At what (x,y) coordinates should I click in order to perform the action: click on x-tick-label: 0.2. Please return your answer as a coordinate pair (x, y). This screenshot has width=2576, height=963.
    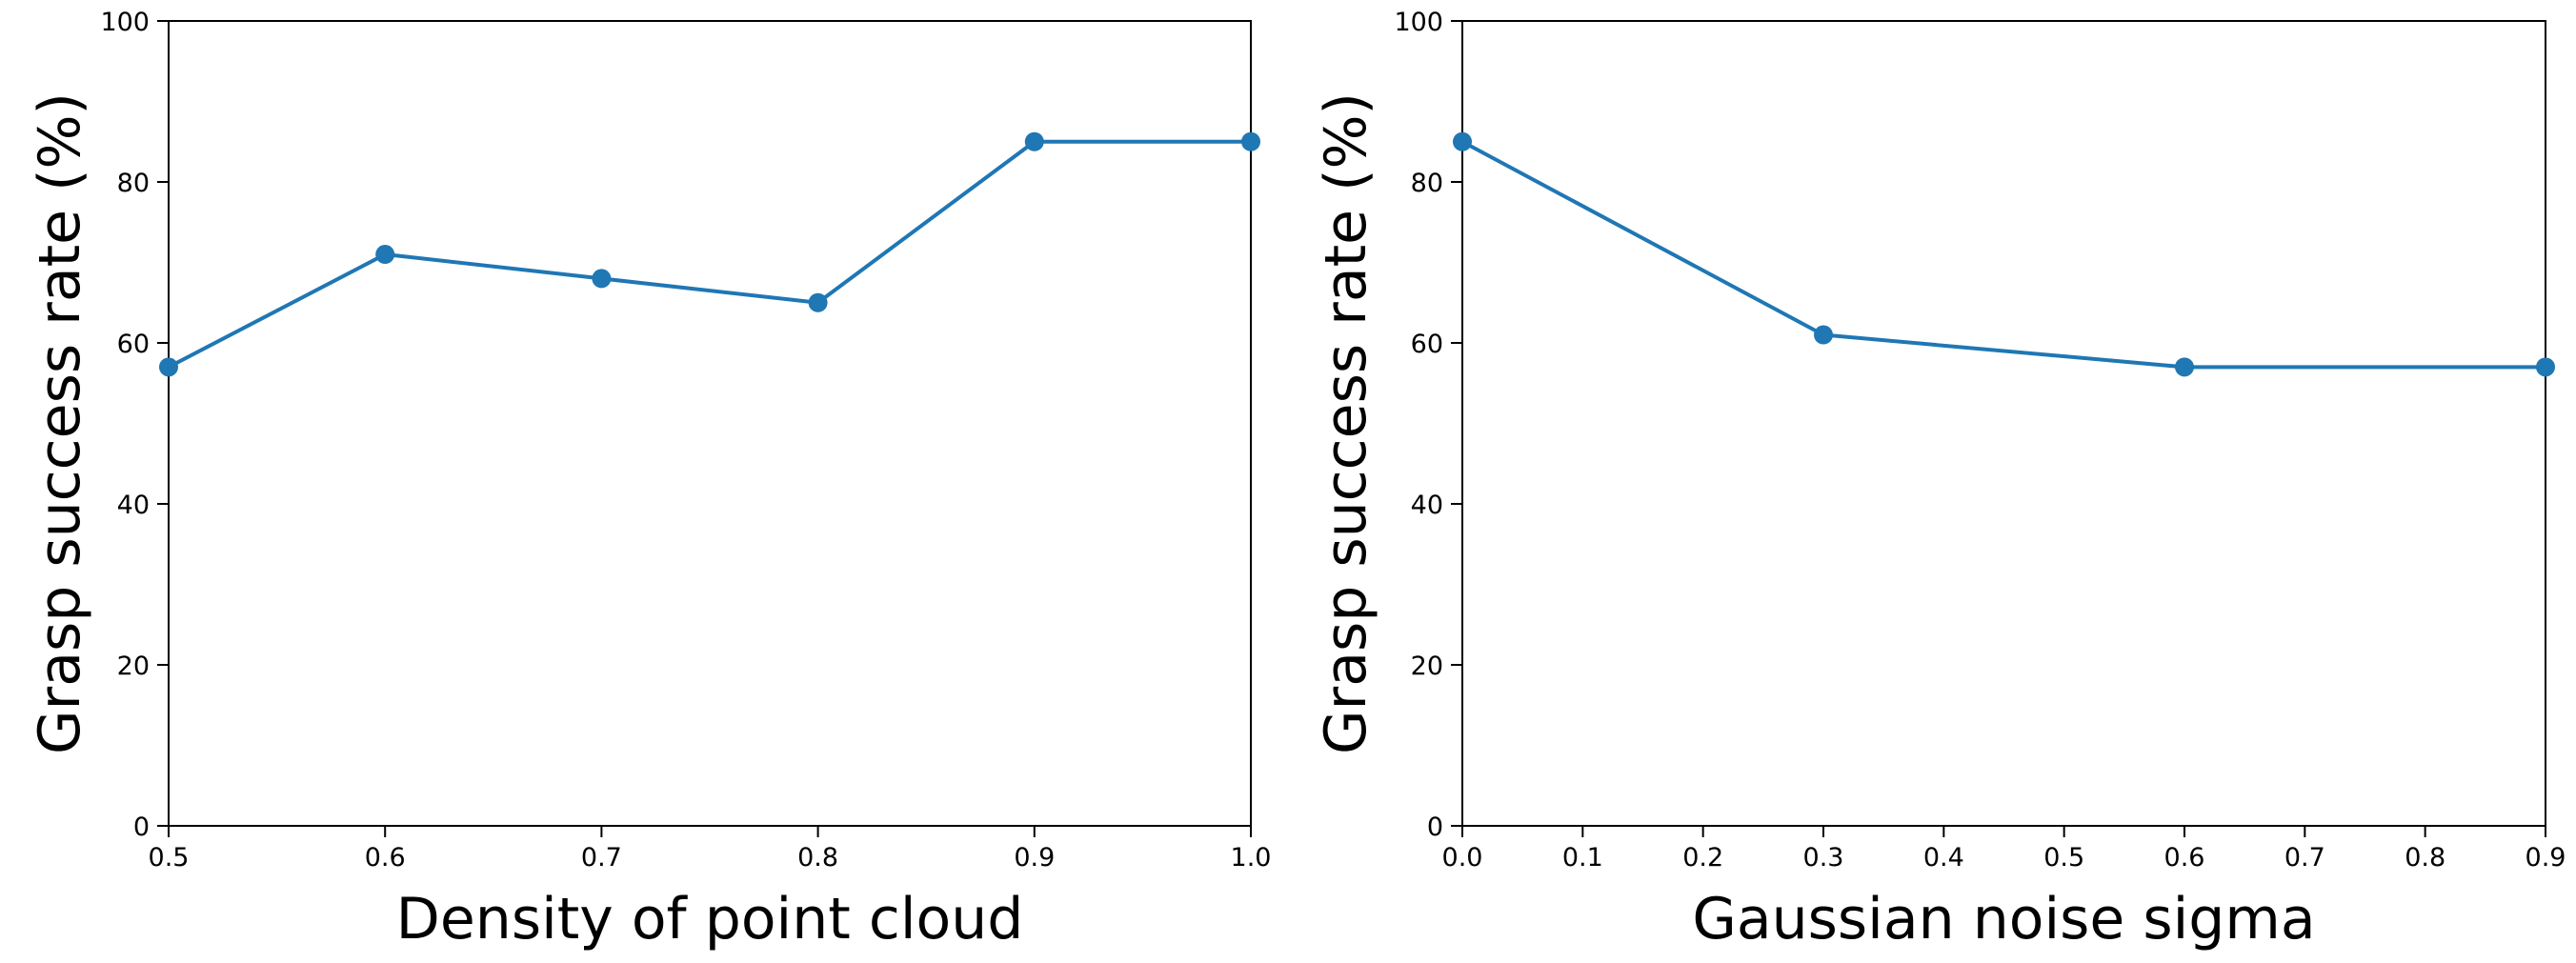
    Looking at the image, I should click on (1703, 858).